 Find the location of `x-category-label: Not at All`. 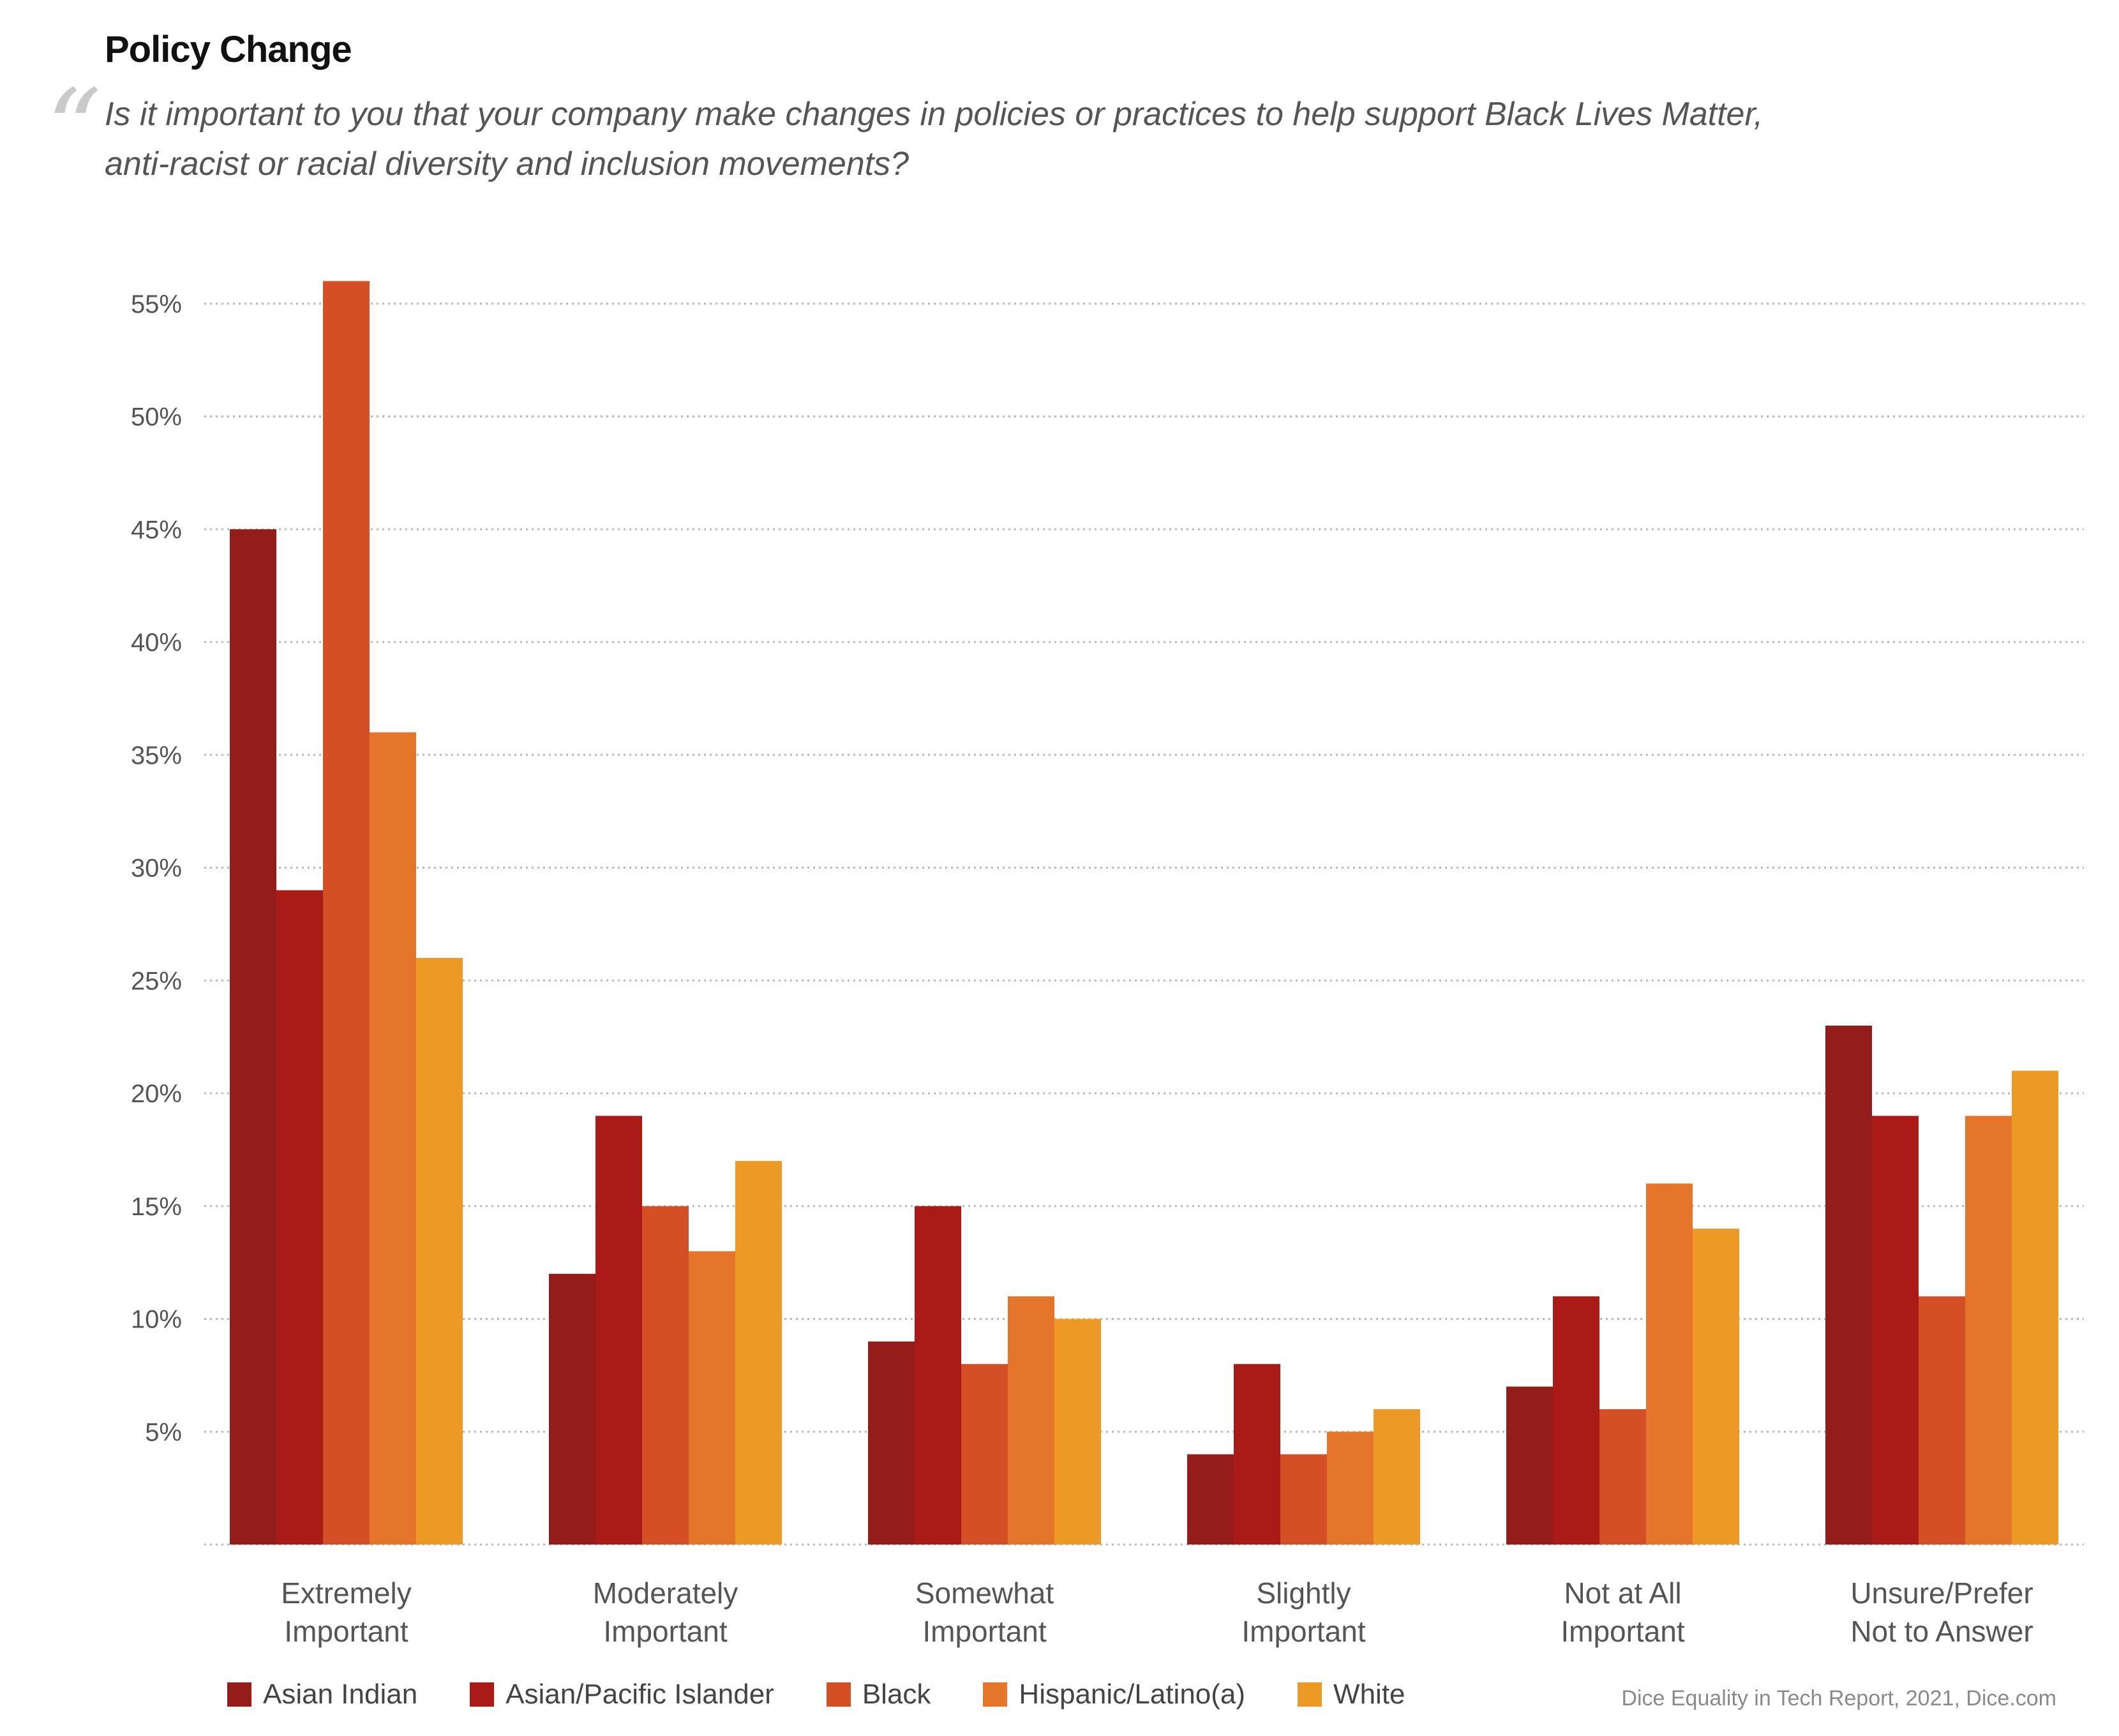

x-category-label: Not at All is located at coordinates (1622, 1593).